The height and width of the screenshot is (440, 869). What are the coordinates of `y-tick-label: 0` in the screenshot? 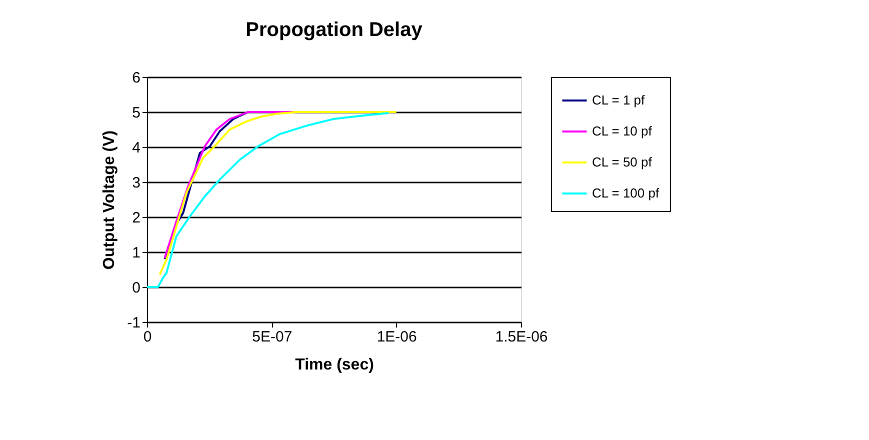 It's located at (136, 288).